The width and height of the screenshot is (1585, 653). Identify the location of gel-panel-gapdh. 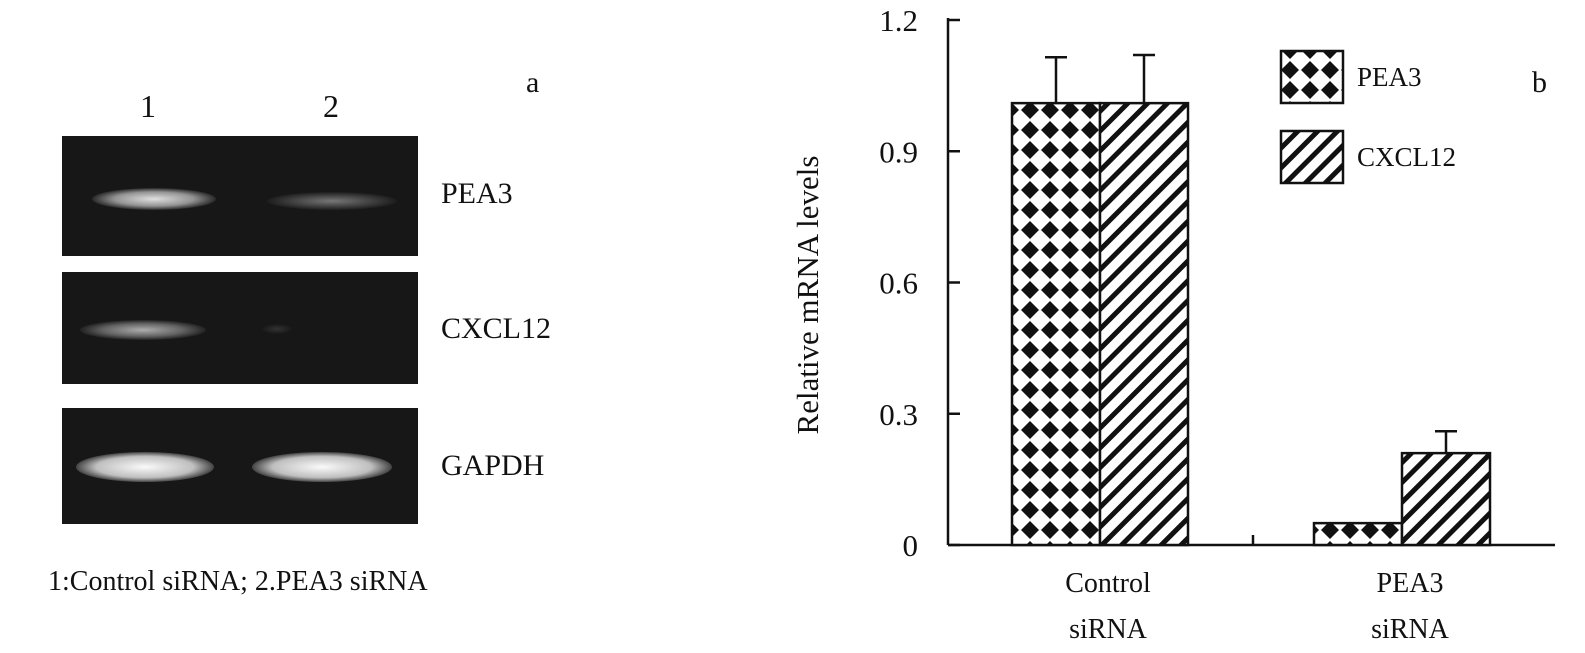
(240, 466).